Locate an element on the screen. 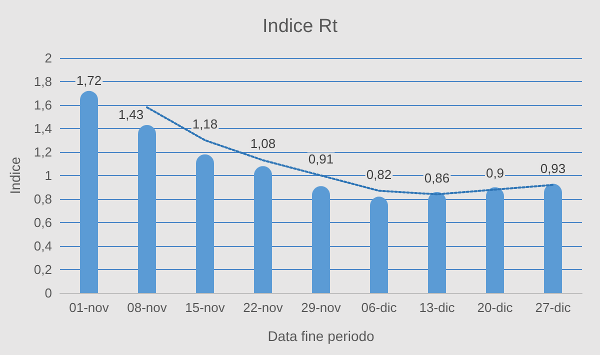 This screenshot has height=355, width=600. y-tick-label: 1,8 is located at coordinates (43, 81).